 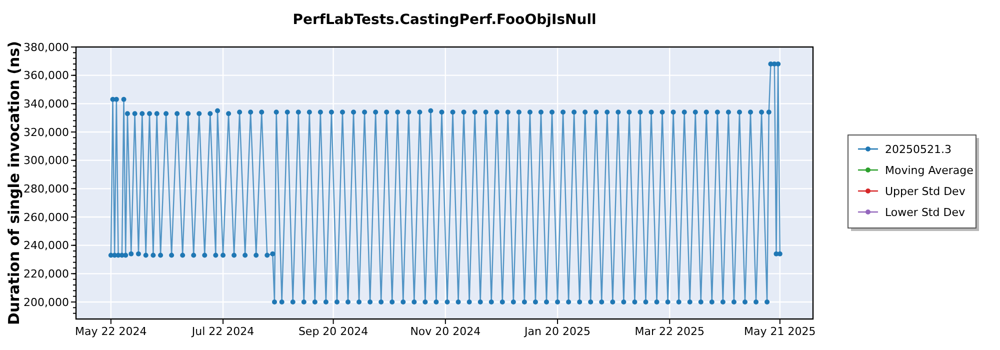 What do you see at coordinates (46, 104) in the screenshot?
I see `y-tick-label: 340,000` at bounding box center [46, 104].